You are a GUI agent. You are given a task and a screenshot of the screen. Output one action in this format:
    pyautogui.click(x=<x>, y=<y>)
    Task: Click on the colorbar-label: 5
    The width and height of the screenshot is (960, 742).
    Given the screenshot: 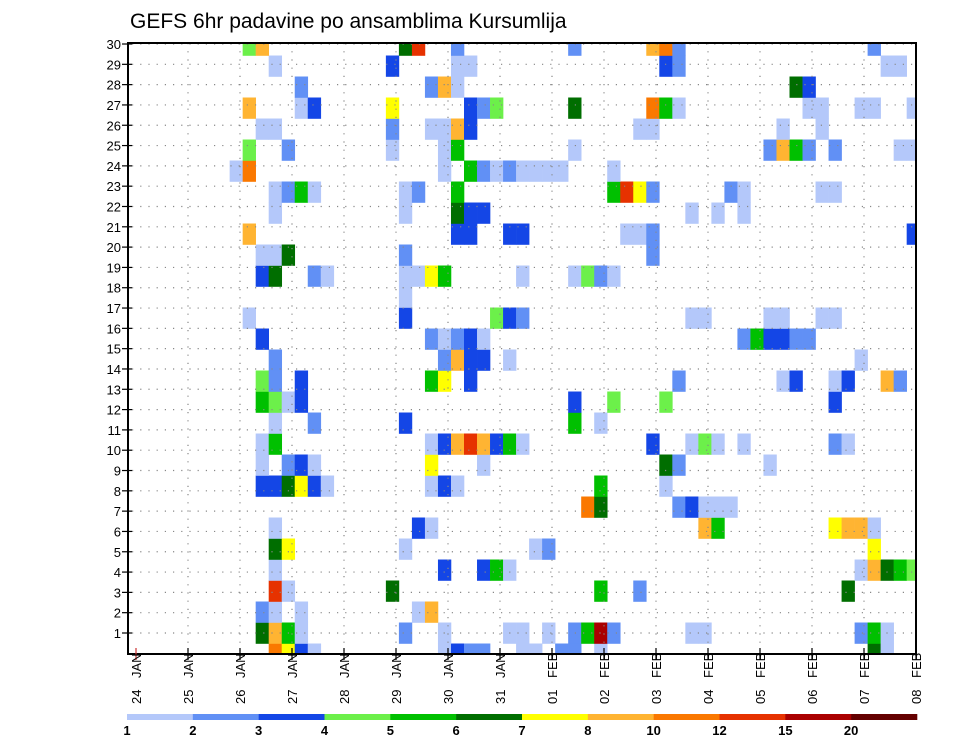 What is the action you would take?
    pyautogui.click(x=390, y=730)
    